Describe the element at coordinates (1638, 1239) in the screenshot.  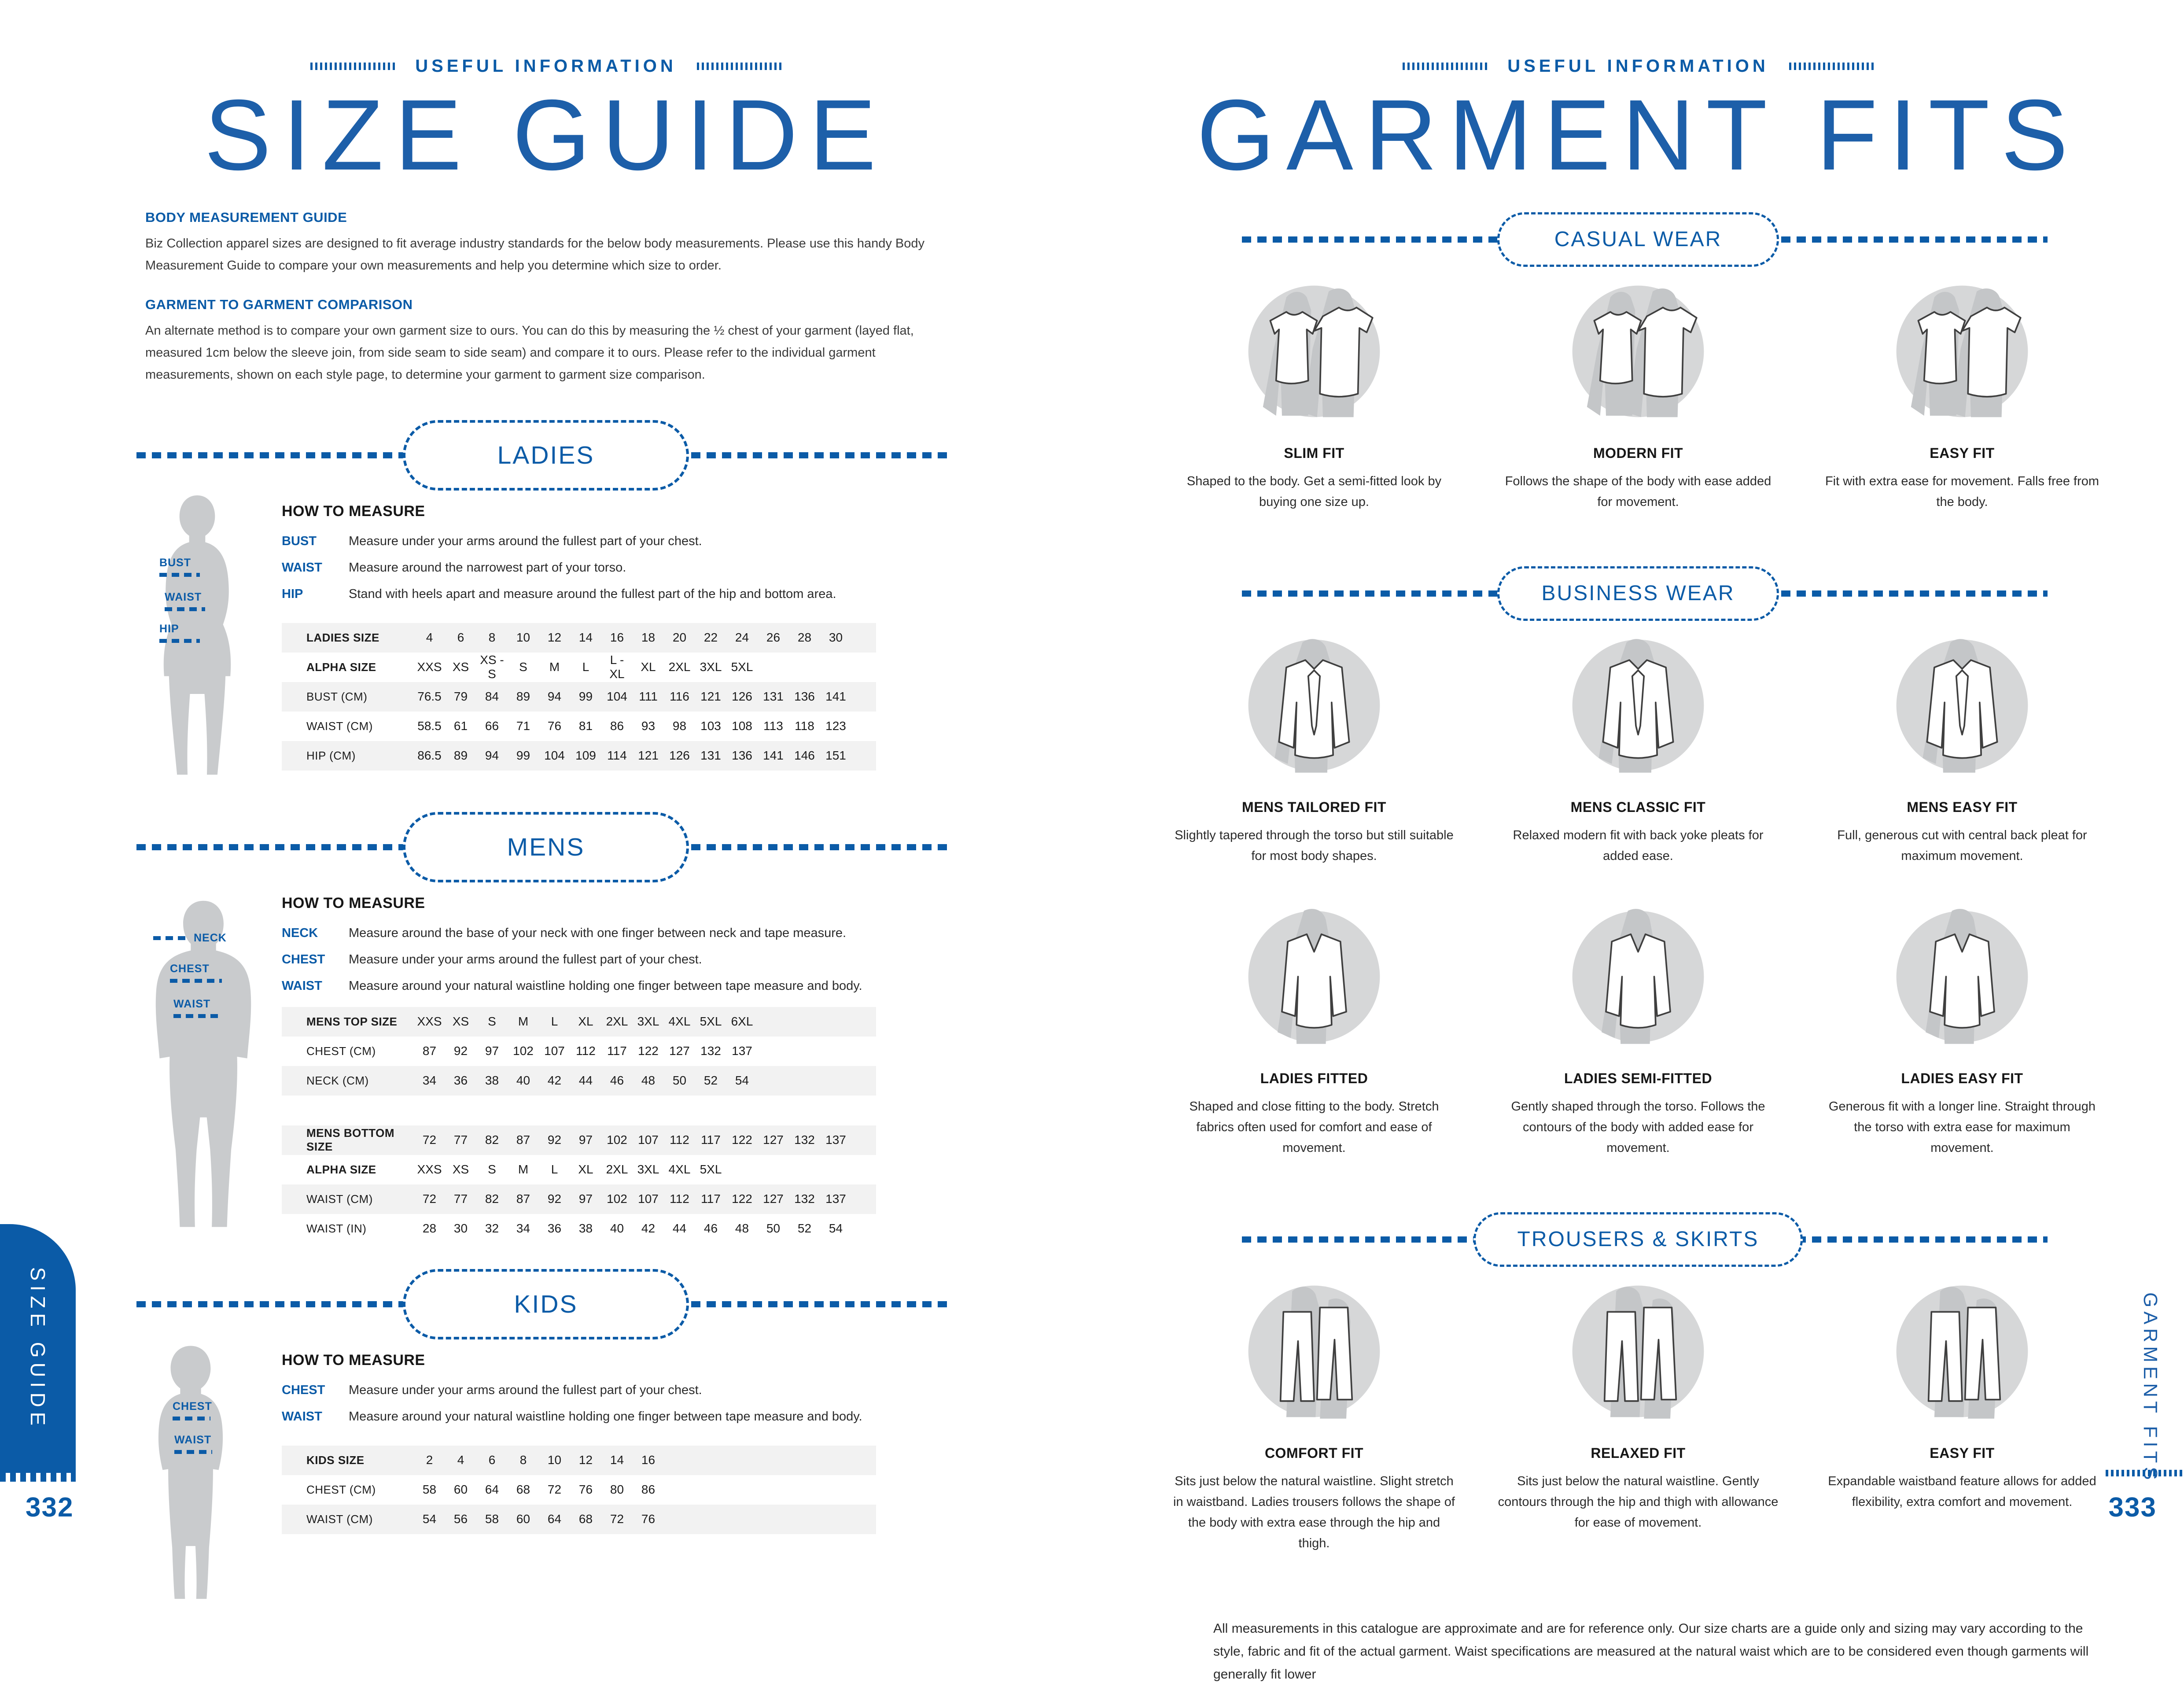
I see `fit-group-badge-row: TROUSERS & SKIRTS` at that location.